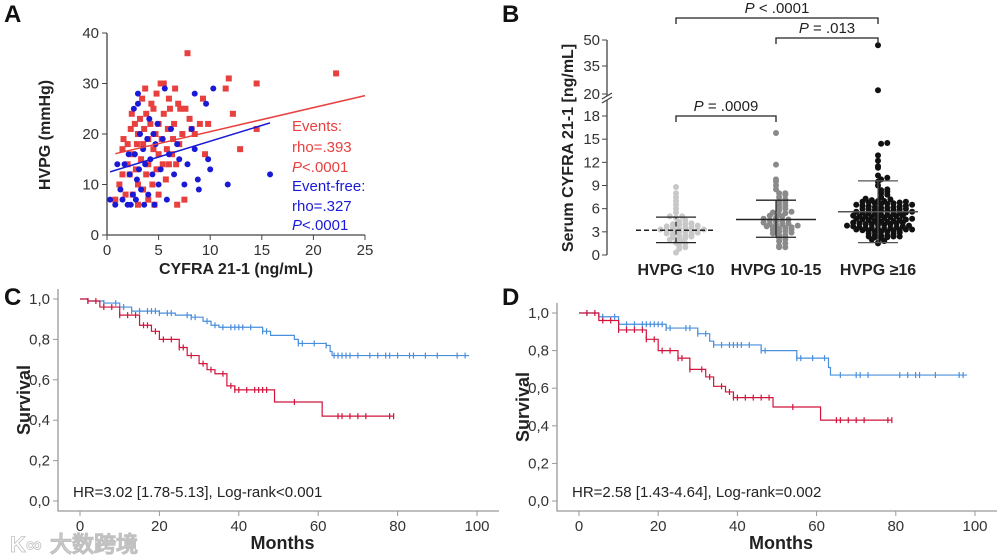 Image resolution: width=1000 pixels, height=560 pixels. I want to click on x-tick-label: 10, so click(210, 250).